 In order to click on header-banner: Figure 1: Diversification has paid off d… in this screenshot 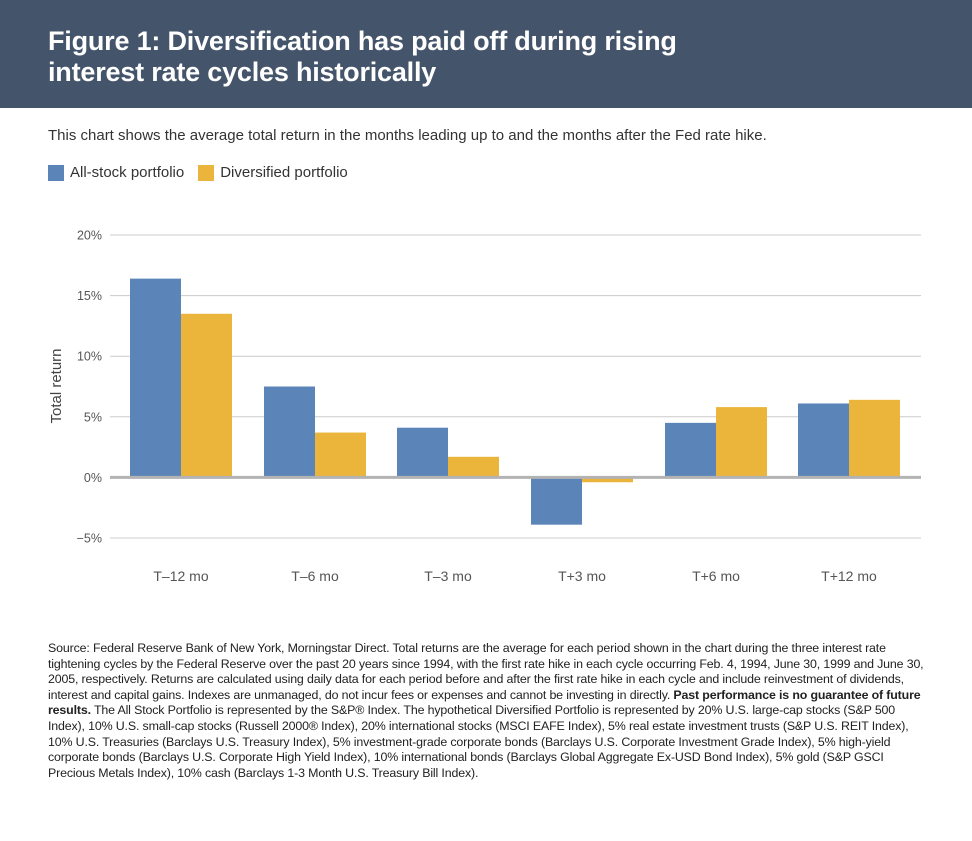, I will do `click(486, 54)`.